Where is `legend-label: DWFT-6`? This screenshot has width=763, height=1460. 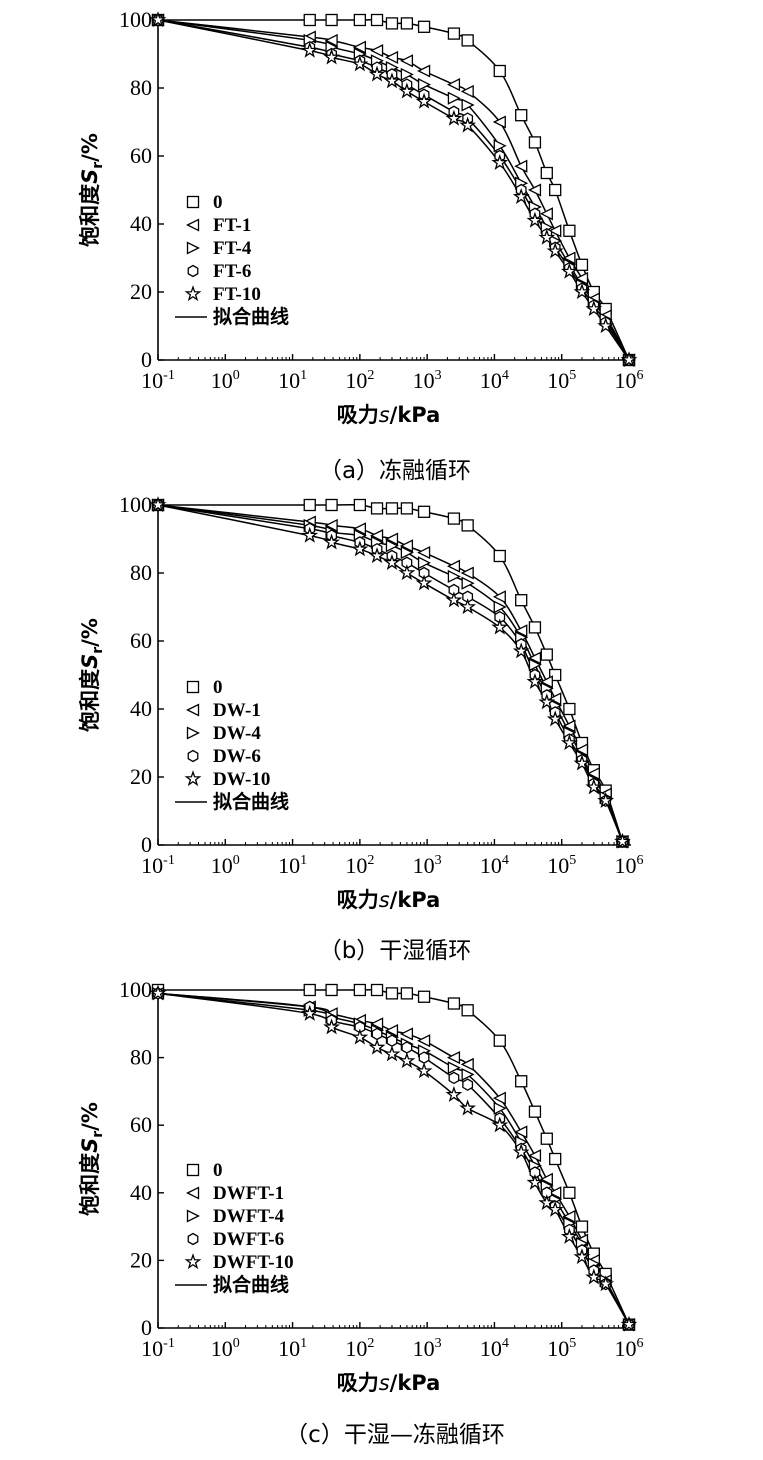 legend-label: DWFT-6 is located at coordinates (248, 1239).